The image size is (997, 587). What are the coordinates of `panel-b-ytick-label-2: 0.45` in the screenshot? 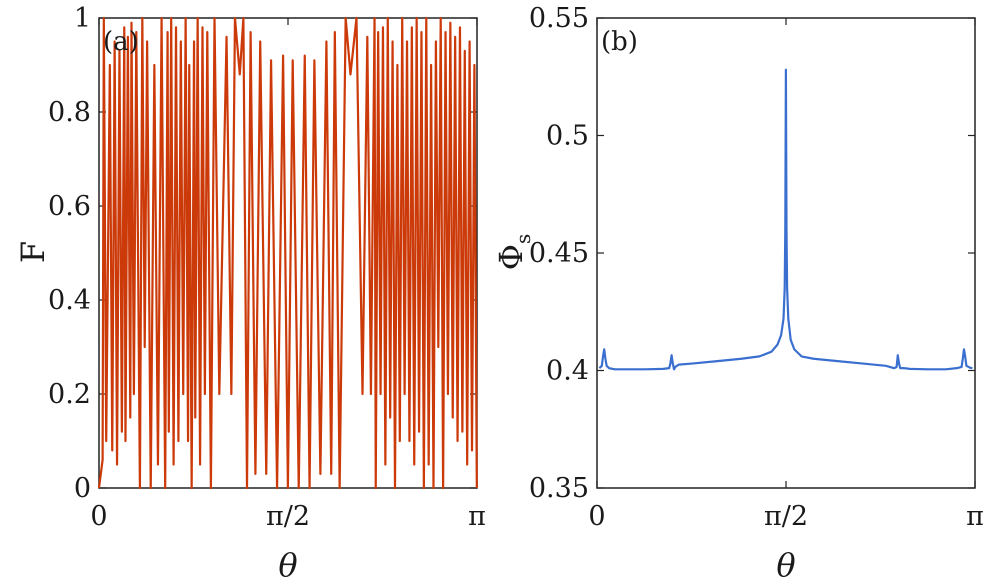 It's located at (559, 253).